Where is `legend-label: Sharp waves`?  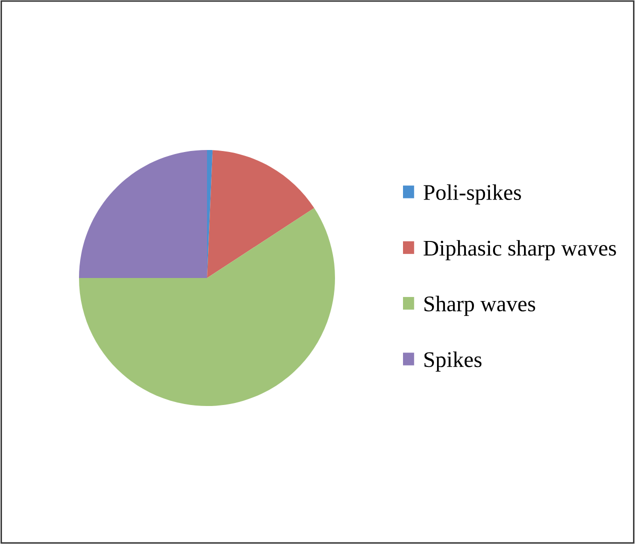
legend-label: Sharp waves is located at coordinates (480, 306).